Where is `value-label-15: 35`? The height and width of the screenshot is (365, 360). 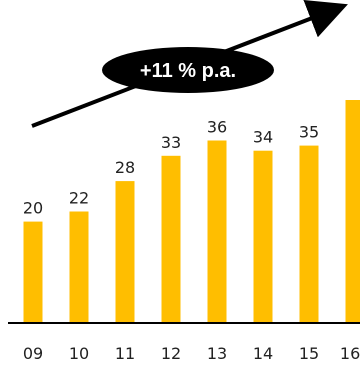 value-label-15: 35 is located at coordinates (309, 132).